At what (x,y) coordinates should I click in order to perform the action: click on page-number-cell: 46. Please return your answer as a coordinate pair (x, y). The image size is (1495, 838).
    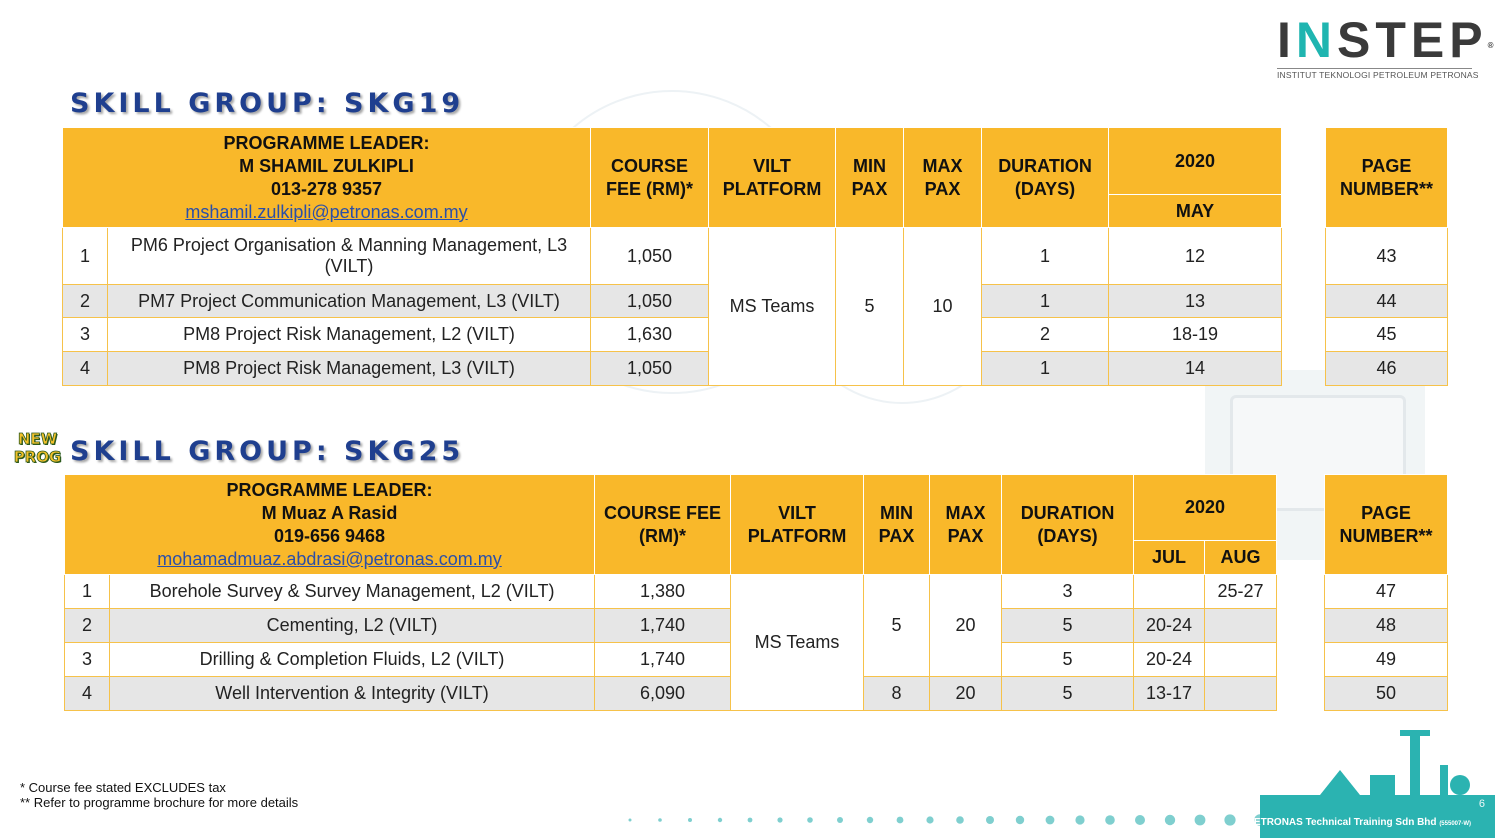
    Looking at the image, I should click on (1386, 368).